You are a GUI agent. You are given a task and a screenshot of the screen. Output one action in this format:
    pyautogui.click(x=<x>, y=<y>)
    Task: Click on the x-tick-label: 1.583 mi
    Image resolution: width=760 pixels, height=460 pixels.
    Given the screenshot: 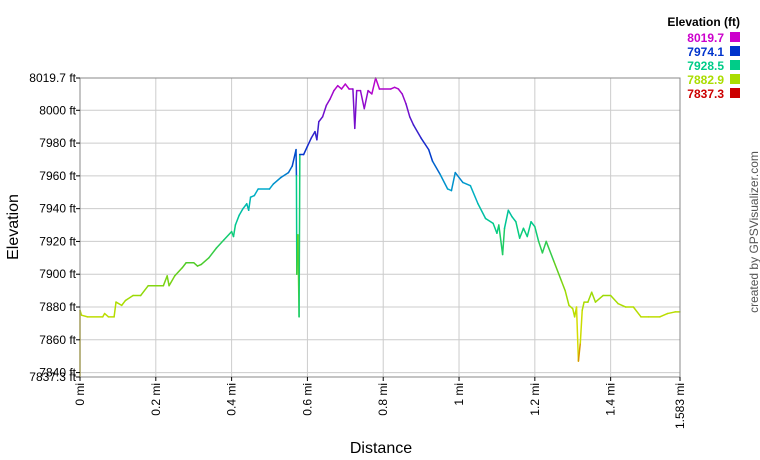 What is the action you would take?
    pyautogui.click(x=680, y=406)
    